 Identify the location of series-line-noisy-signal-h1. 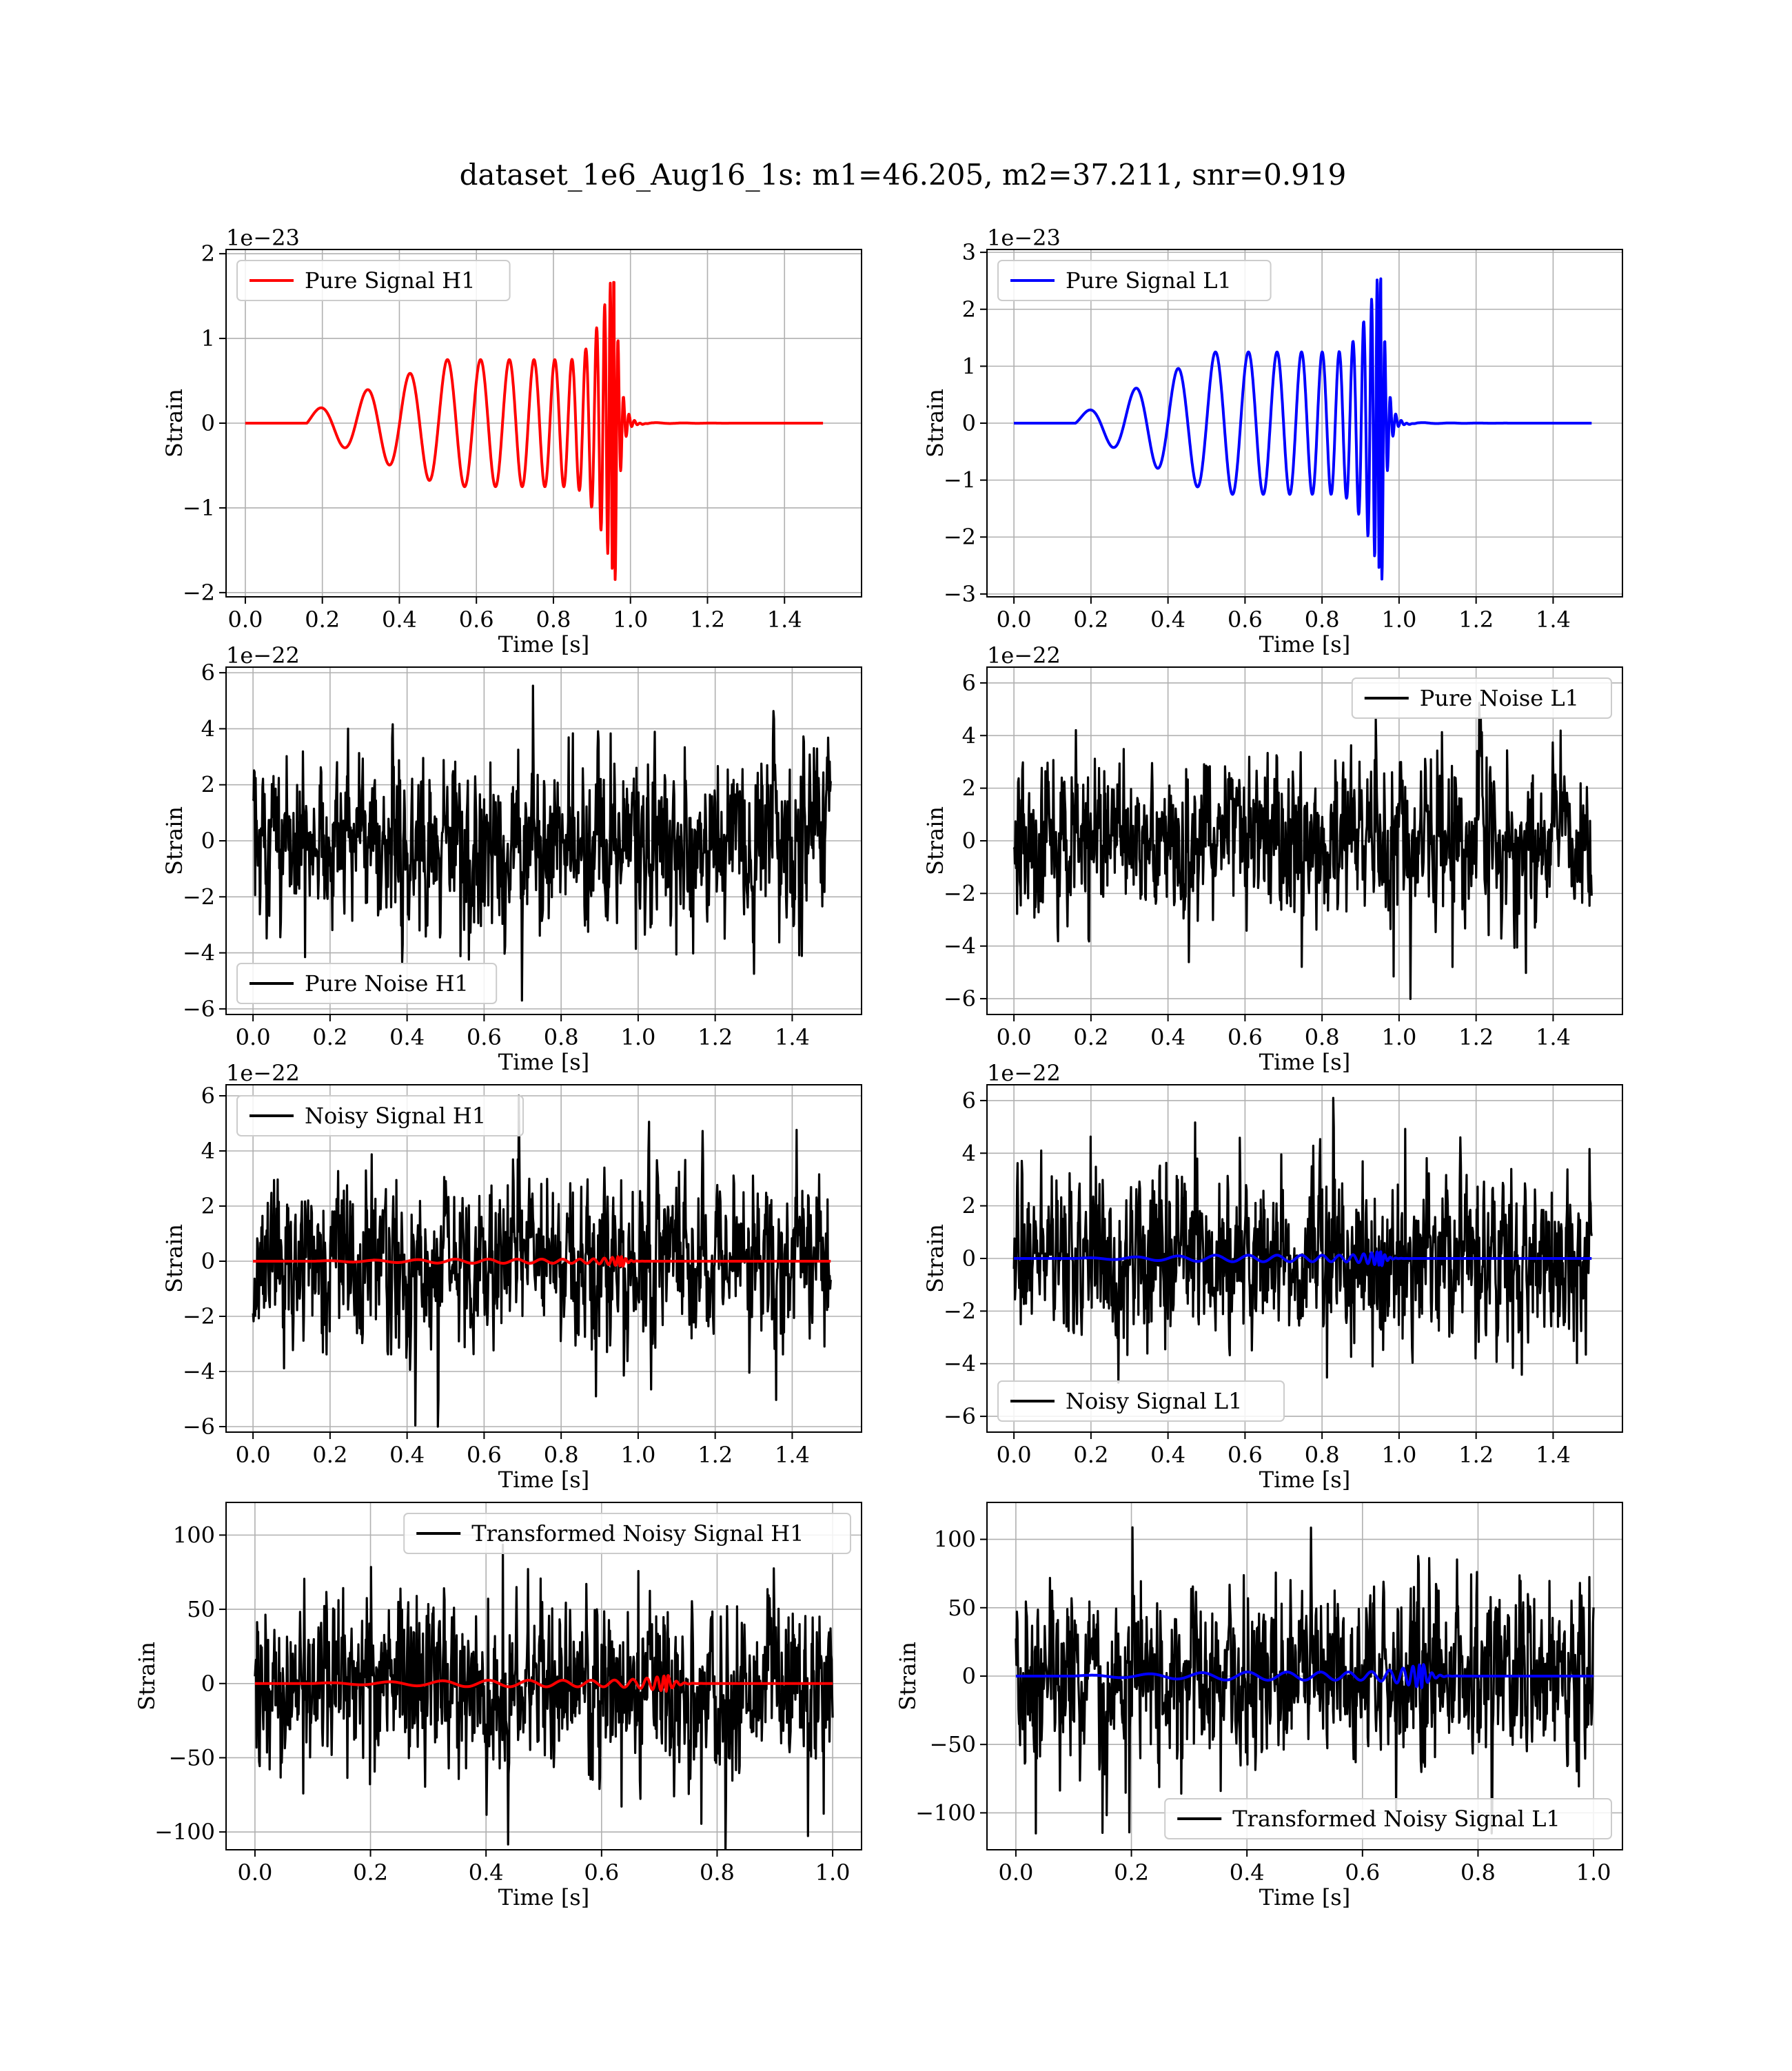
(542, 1261).